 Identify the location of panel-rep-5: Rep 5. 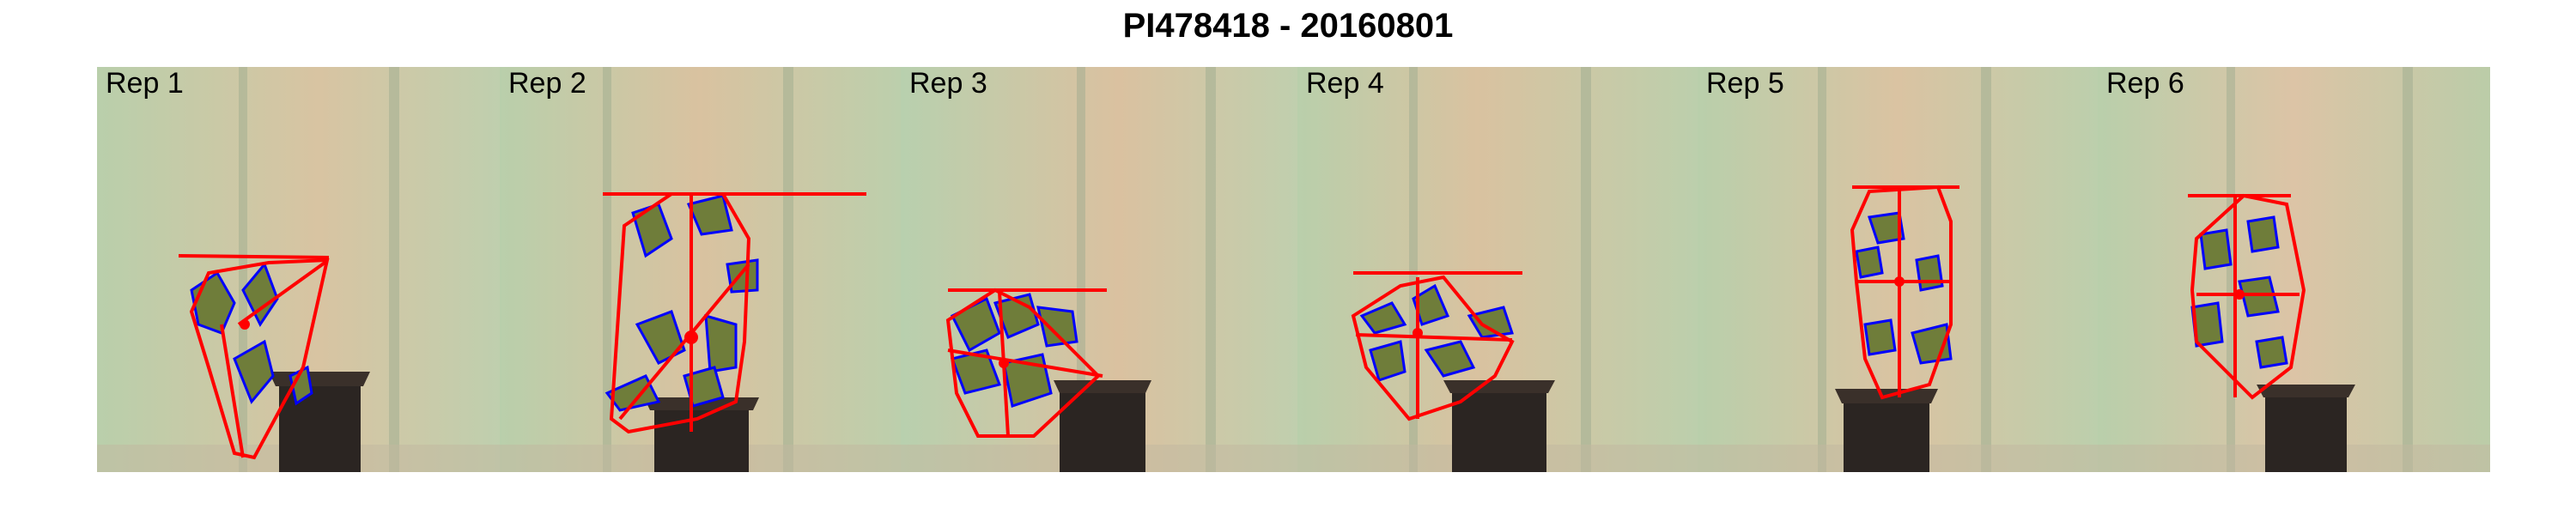
(1898, 269).